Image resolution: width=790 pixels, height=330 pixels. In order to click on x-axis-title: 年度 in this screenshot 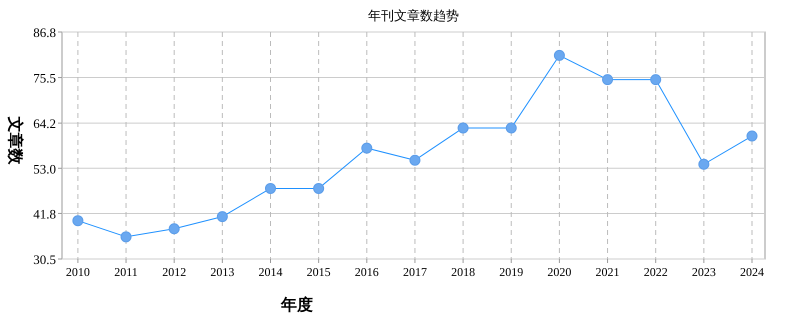, I will do `click(296, 304)`.